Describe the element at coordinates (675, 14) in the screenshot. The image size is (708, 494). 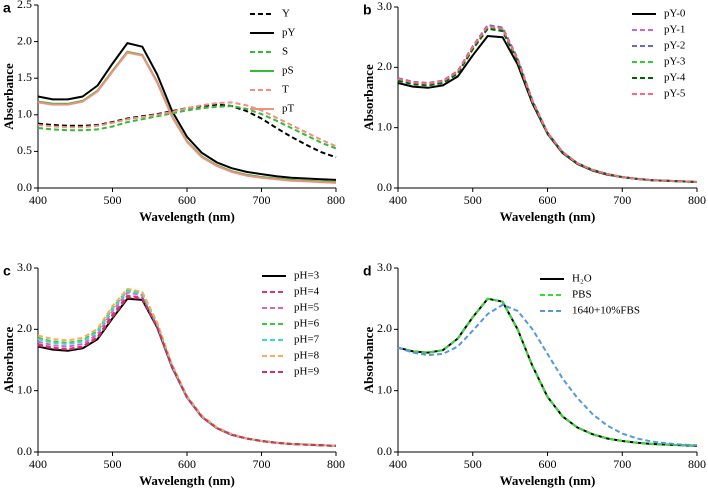
I see `legend-label: pY-0` at that location.